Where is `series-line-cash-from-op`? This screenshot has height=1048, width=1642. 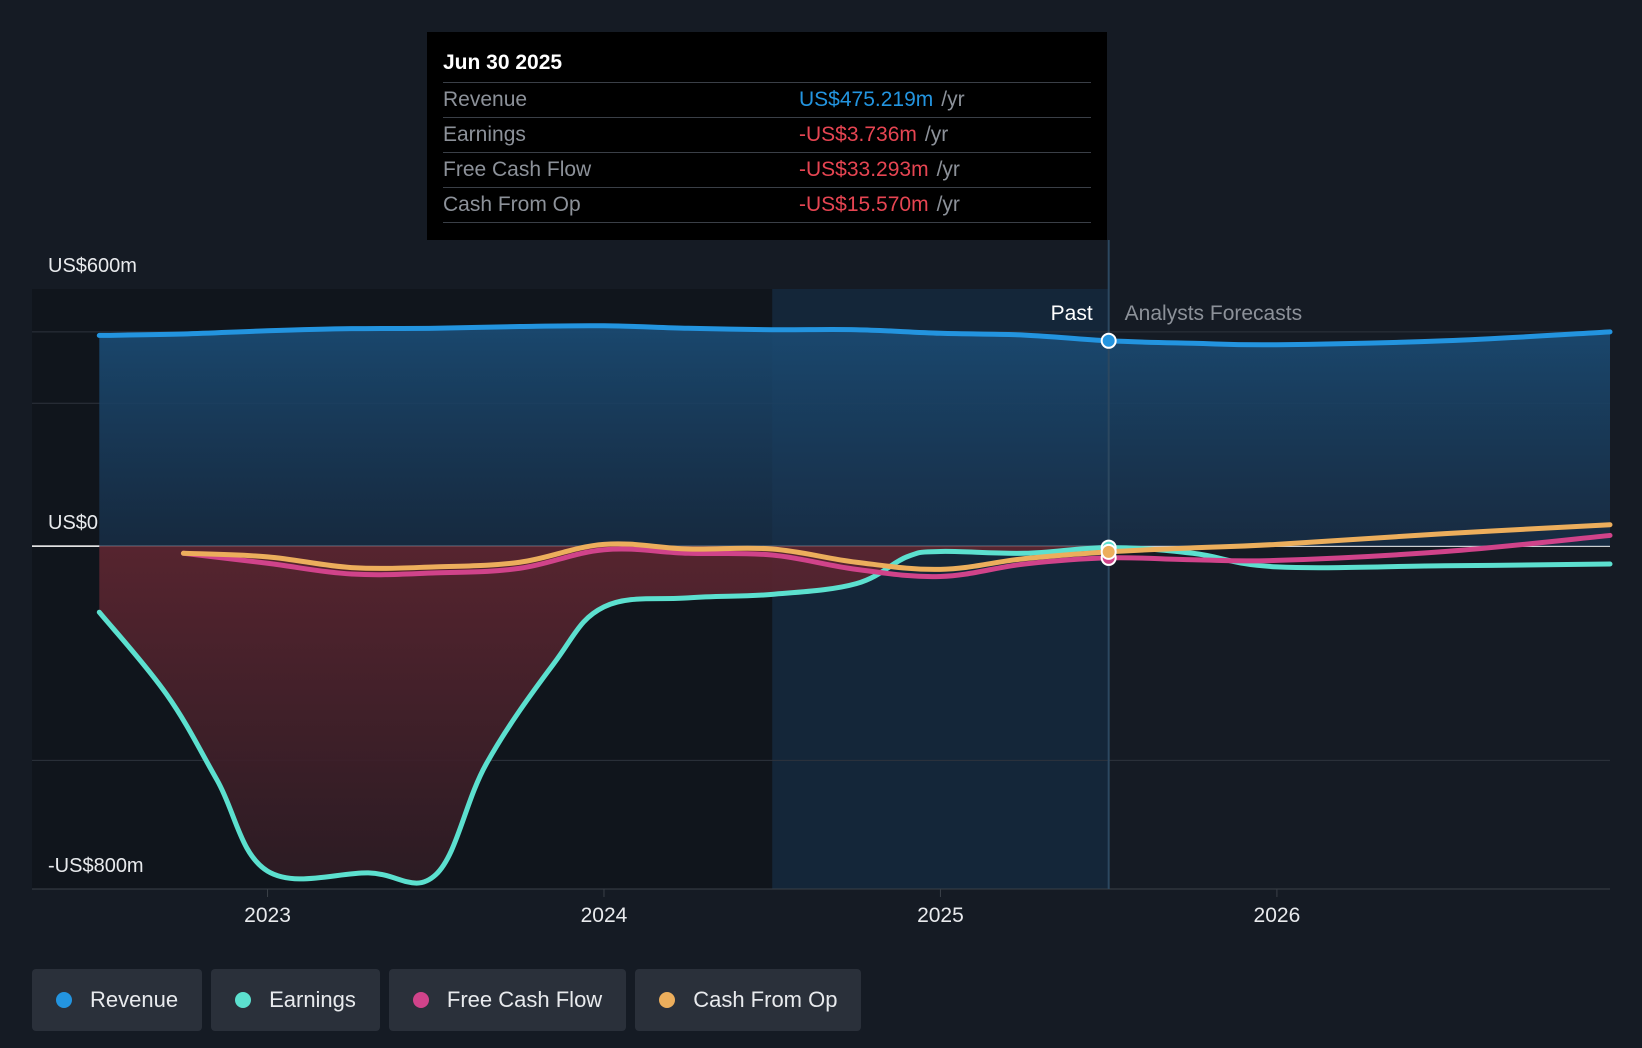 series-line-cash-from-op is located at coordinates (896, 547).